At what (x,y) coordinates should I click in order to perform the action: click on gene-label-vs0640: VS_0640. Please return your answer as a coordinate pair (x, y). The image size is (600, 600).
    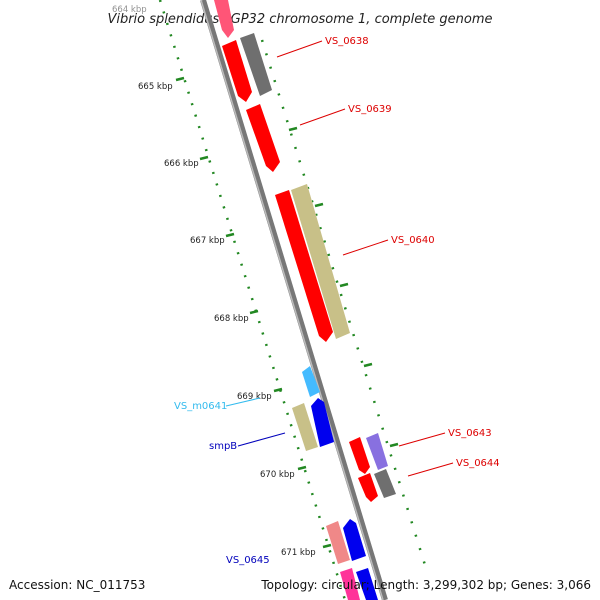
    Looking at the image, I should click on (413, 240).